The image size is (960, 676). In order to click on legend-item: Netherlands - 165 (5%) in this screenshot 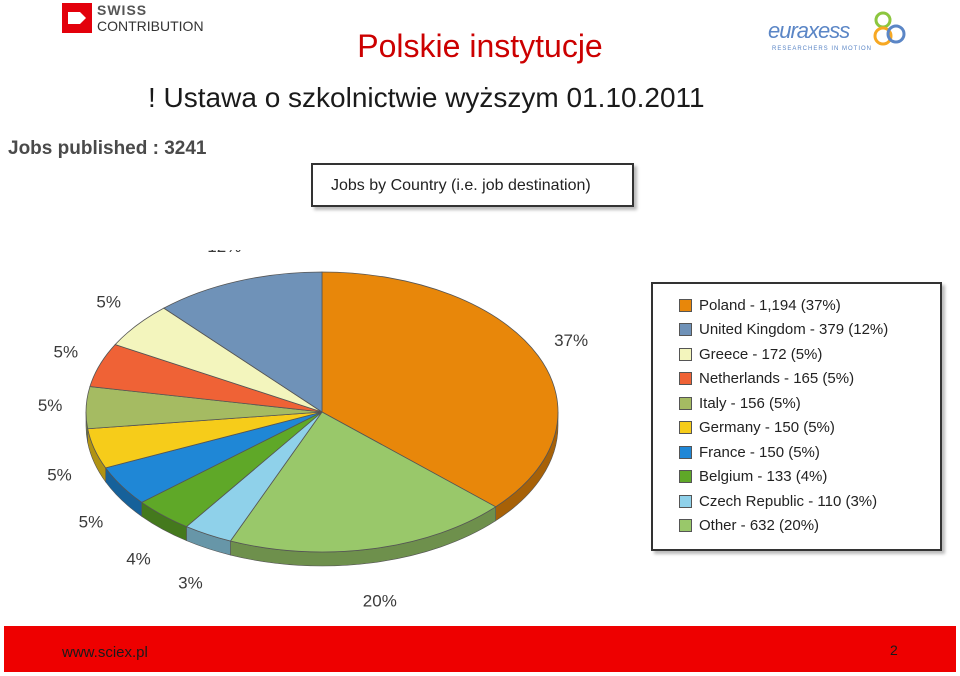, I will do `click(766, 379)`.